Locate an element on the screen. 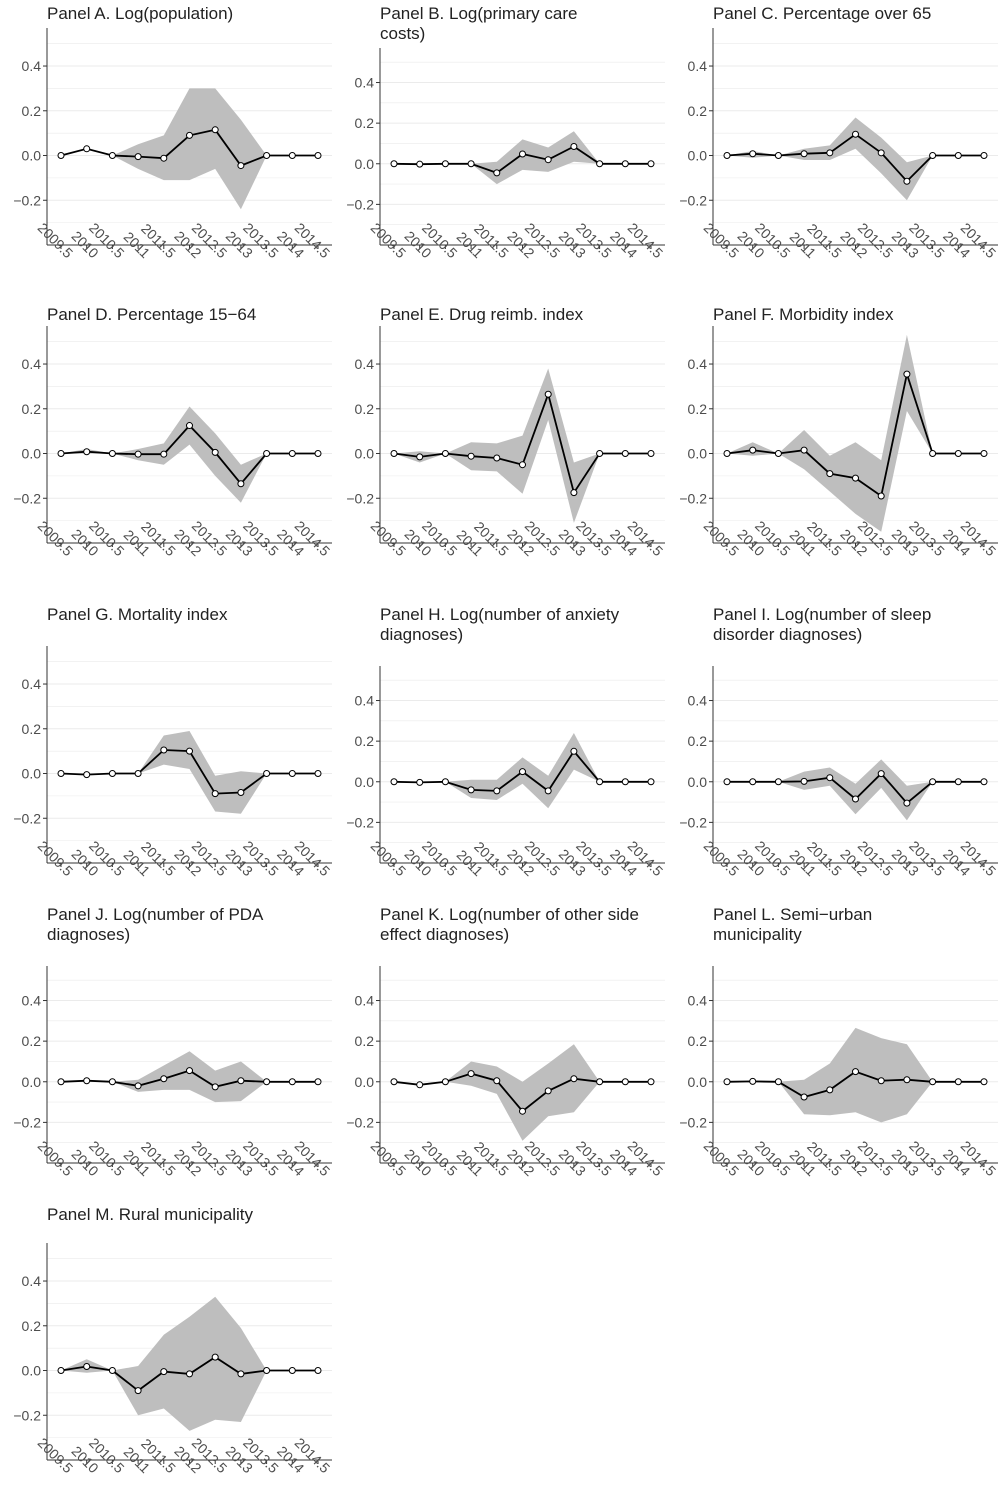 The image size is (1008, 1497). panel-title: Panel E. Drug reimb. index is located at coordinates (482, 314).